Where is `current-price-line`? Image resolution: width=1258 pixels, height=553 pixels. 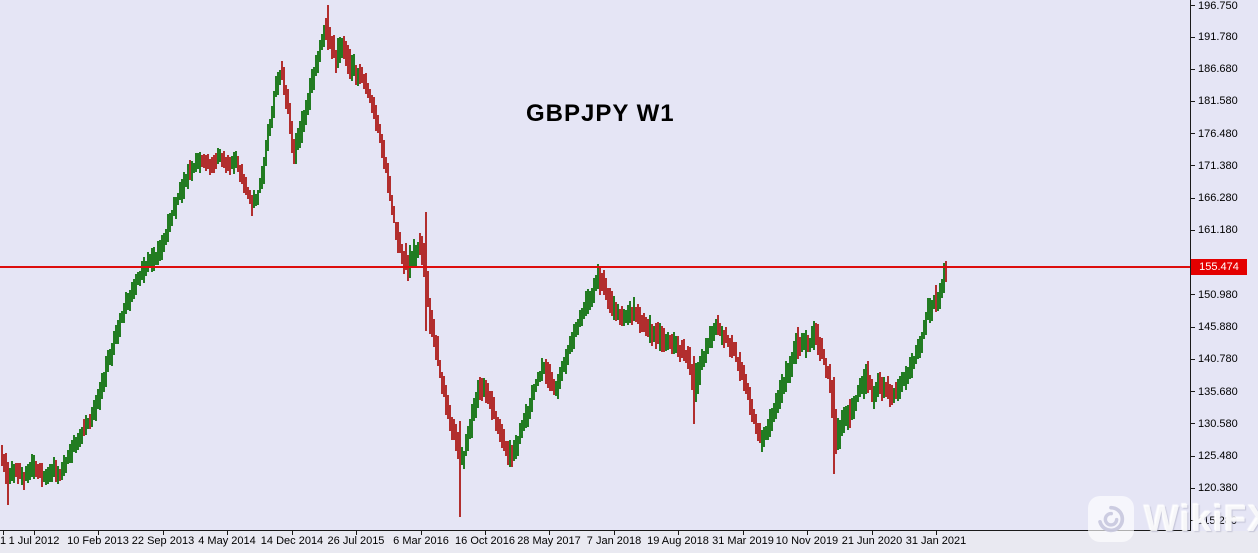 current-price-line is located at coordinates (595, 266).